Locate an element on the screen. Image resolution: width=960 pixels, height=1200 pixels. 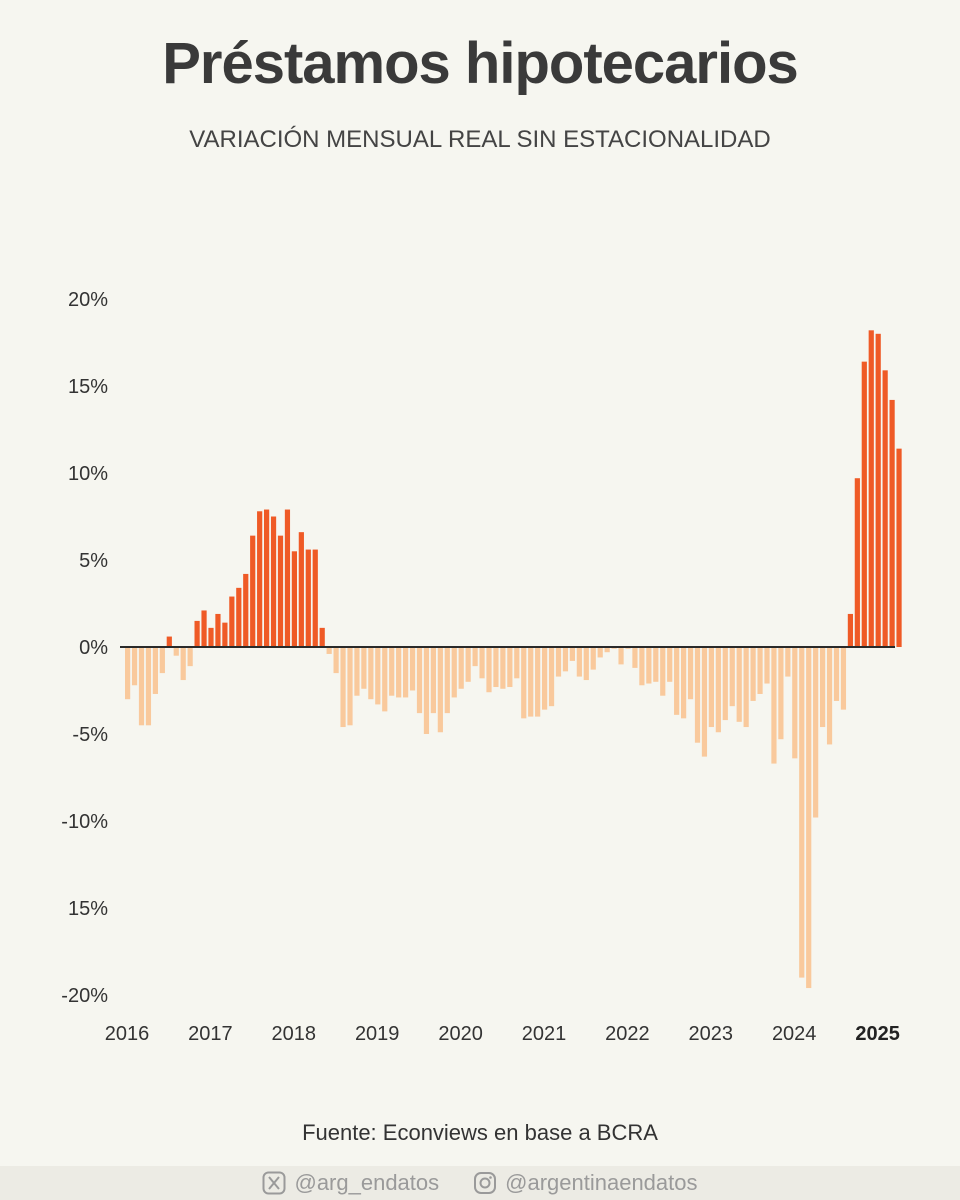
chart-title: Préstamos hipotecarios is located at coordinates (480, 63).